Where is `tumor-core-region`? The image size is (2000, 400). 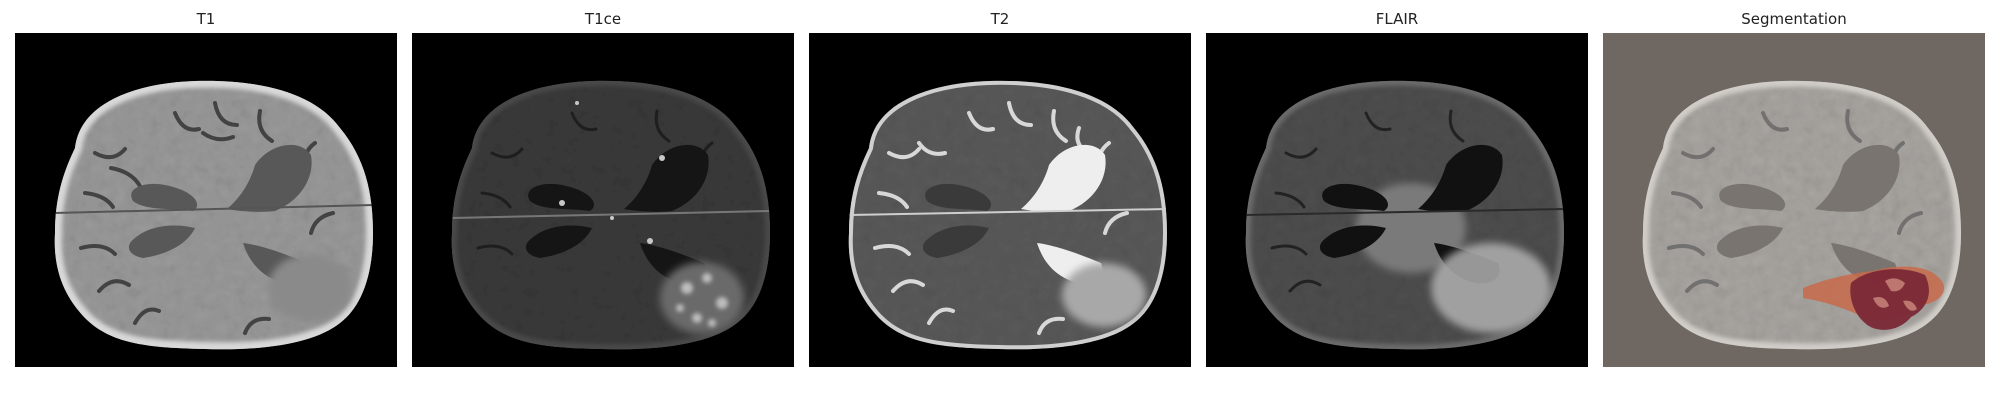
tumor-core-region is located at coordinates (1889, 299).